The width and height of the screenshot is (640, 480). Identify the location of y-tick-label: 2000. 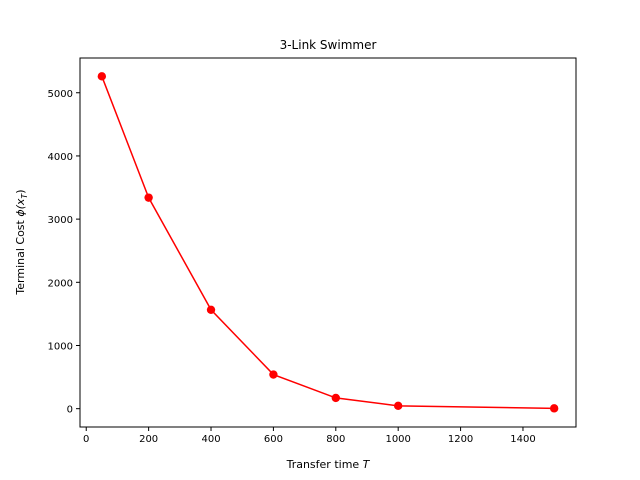
(60, 283).